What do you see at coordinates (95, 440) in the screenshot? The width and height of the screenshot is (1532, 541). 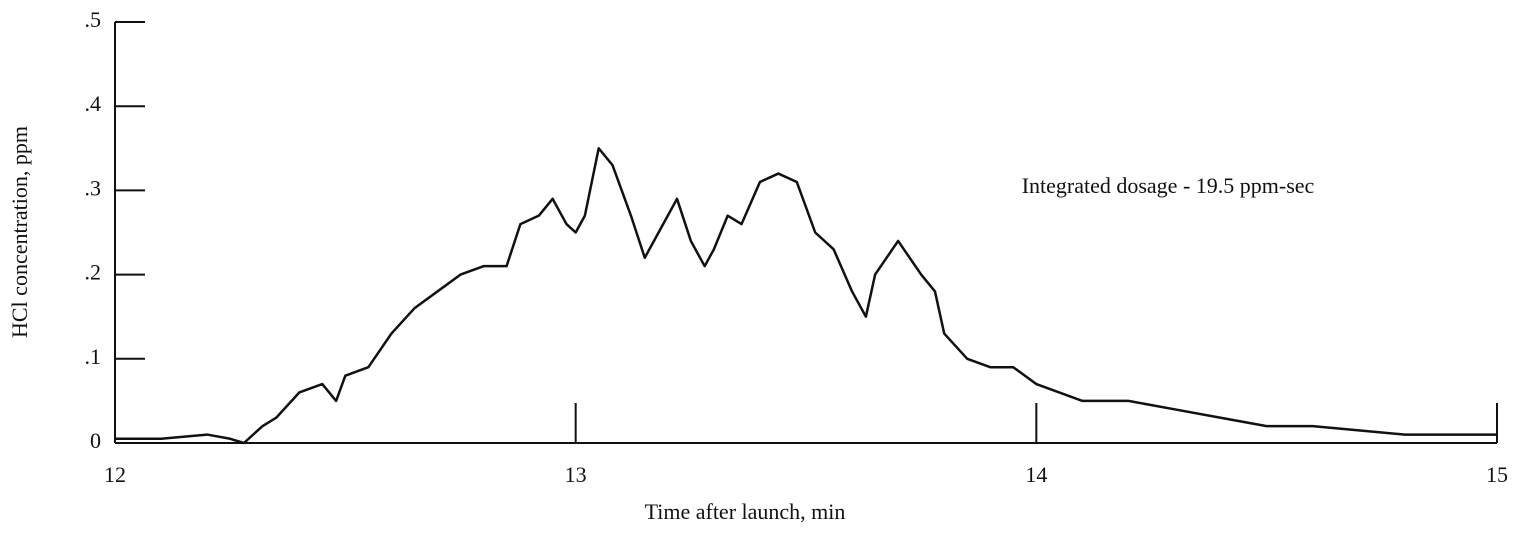 I see `y-tick-label: 0` at bounding box center [95, 440].